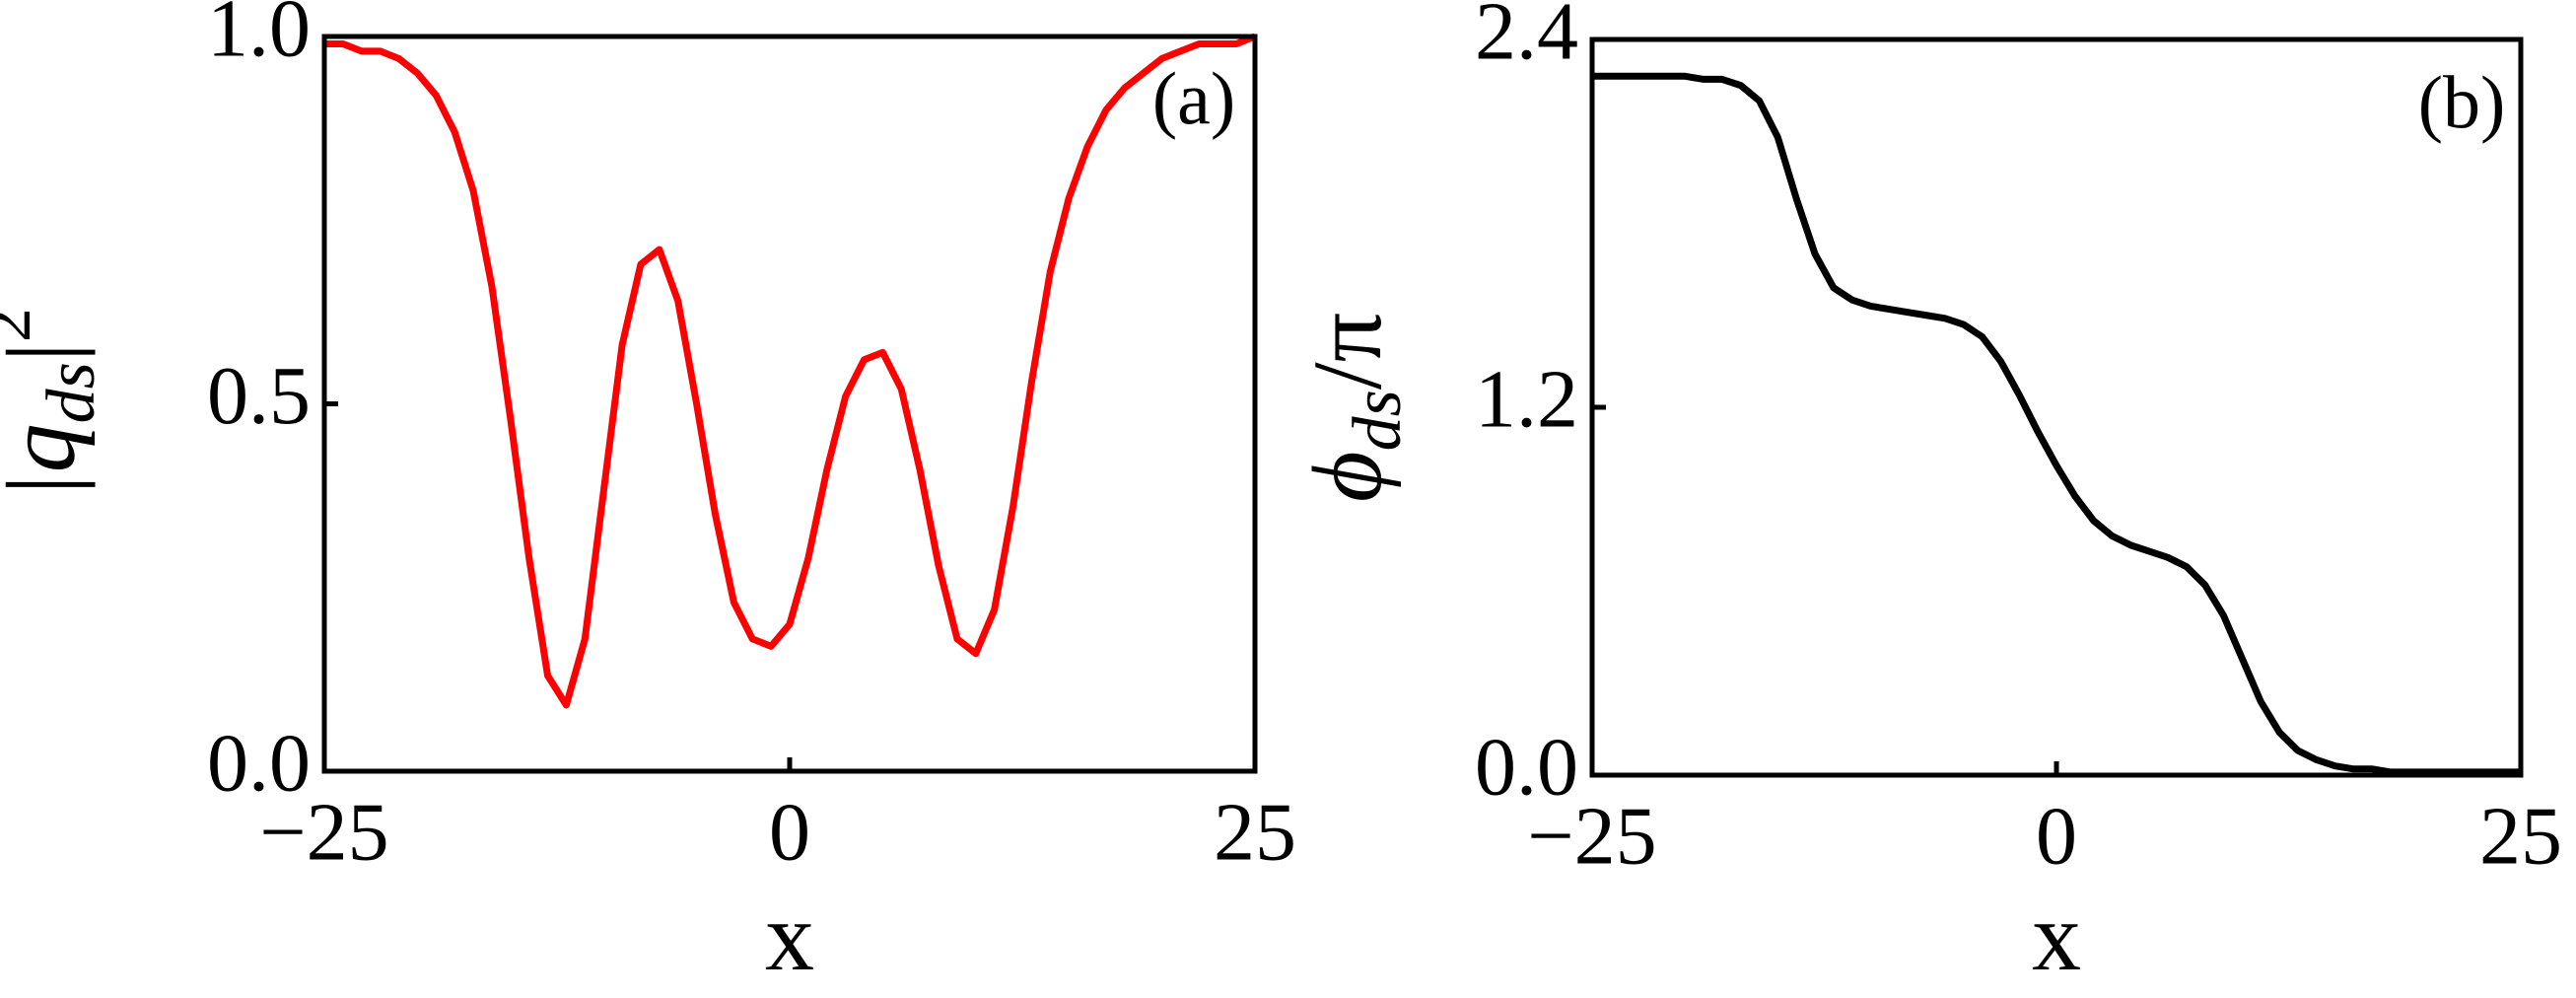 This screenshot has height=998, width=2576. I want to click on panel-label: (b), so click(2462, 102).